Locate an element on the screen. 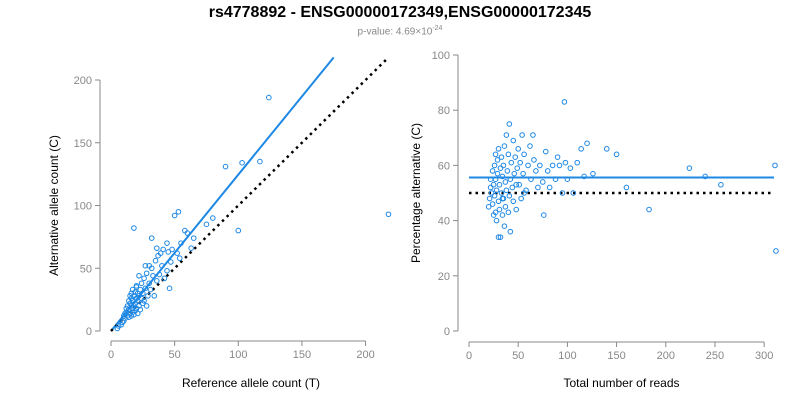 Image resolution: width=800 pixels, height=400 pixels. p-value-label: p-value: 4.69×10-24 is located at coordinates (400, 31).